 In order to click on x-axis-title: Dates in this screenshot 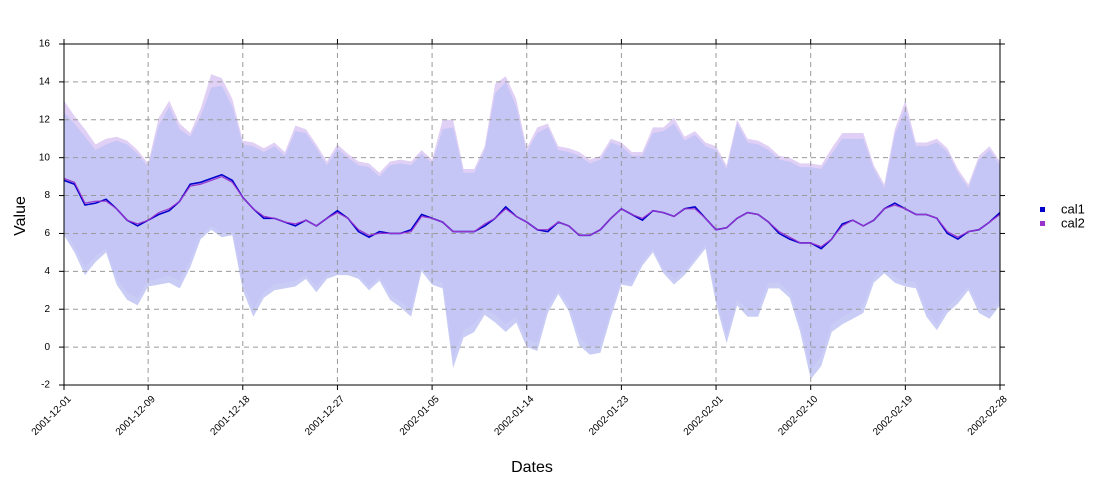, I will do `click(532, 467)`.